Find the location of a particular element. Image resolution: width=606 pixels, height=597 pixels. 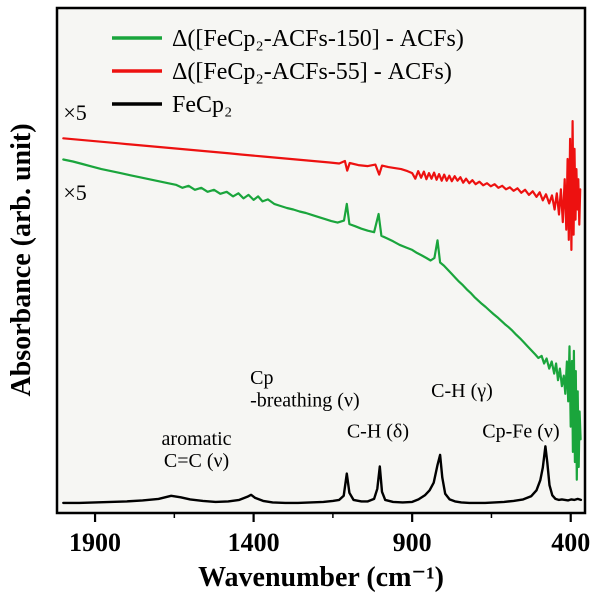

legend-label-green: Δ([FeCp₂-ACFs-150] - ACFs) is located at coordinates (318, 39).